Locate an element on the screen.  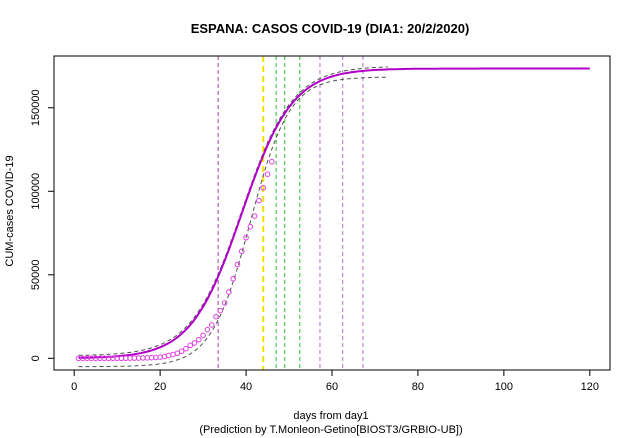
x-tick-label: 0 is located at coordinates (74, 387).